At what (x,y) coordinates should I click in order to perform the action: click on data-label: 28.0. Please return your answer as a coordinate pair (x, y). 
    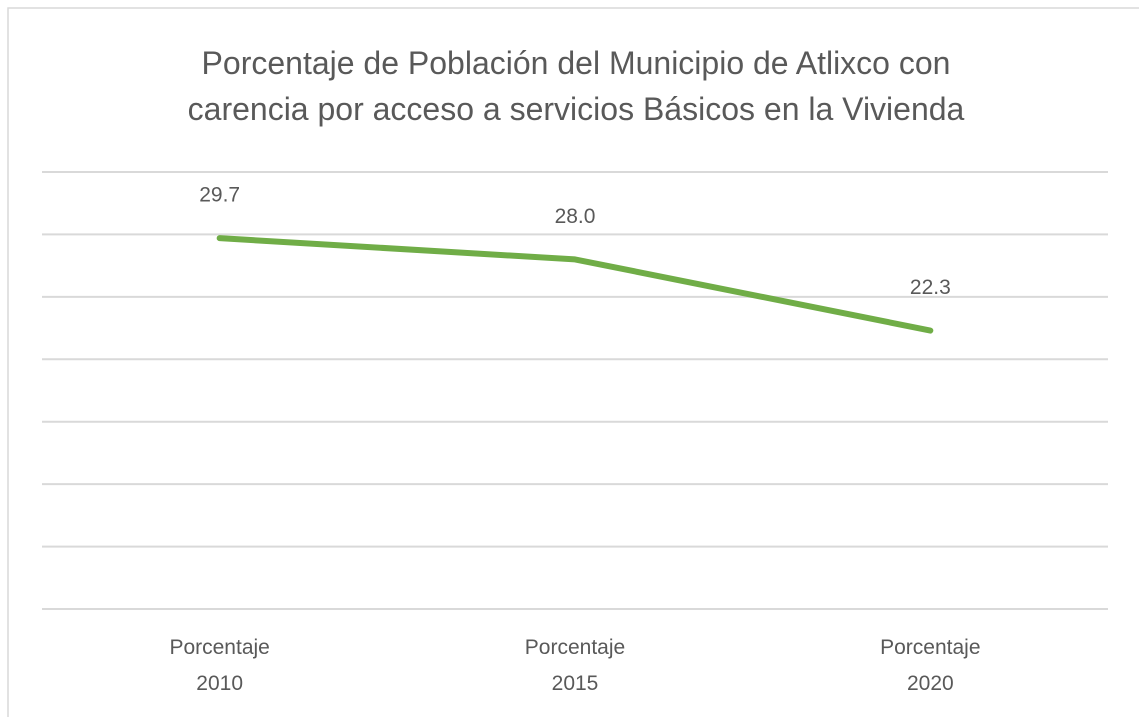
    Looking at the image, I should click on (575, 216).